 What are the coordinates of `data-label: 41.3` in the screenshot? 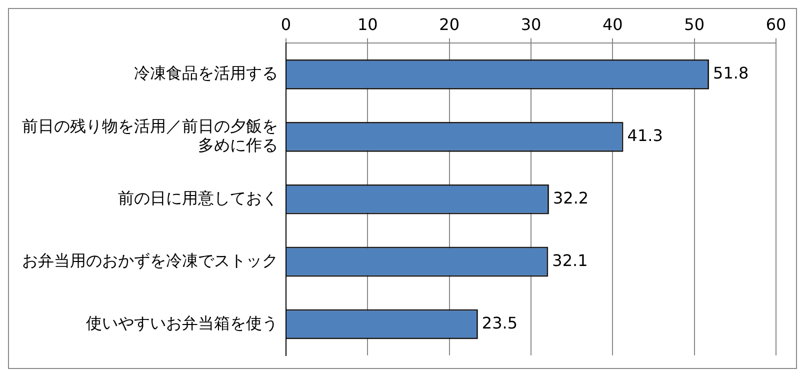 It's located at (645, 136).